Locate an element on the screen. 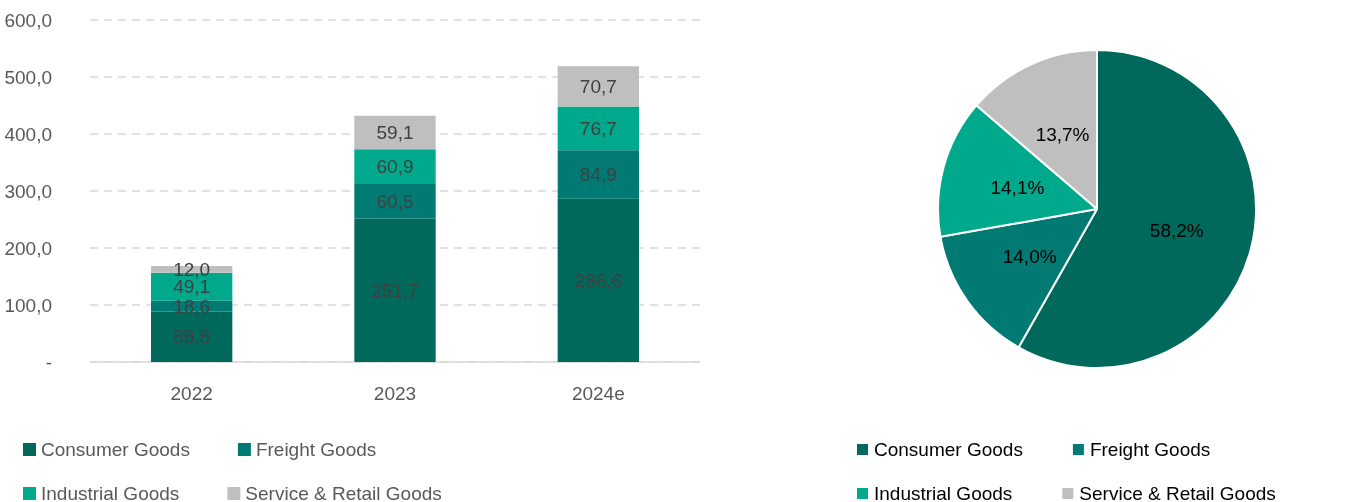 Image resolution: width=1359 pixels, height=502 pixels. y-tick-label: 500,0 is located at coordinates (28, 77).